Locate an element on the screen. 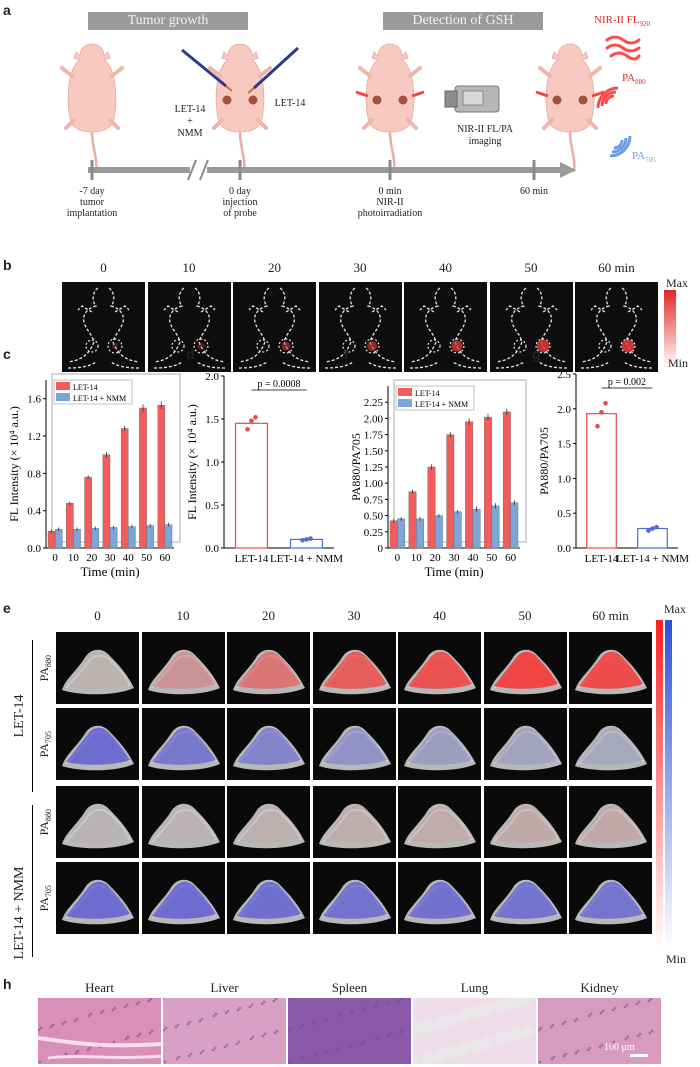 The height and width of the screenshot is (1067, 700). chart-c-legend-swatch is located at coordinates (63, 386).